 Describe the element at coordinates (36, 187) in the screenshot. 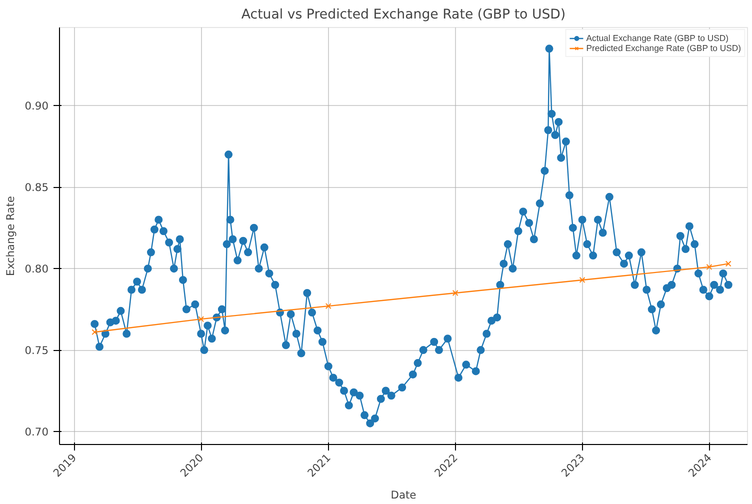

I see `y-tick-label: 0.85` at that location.